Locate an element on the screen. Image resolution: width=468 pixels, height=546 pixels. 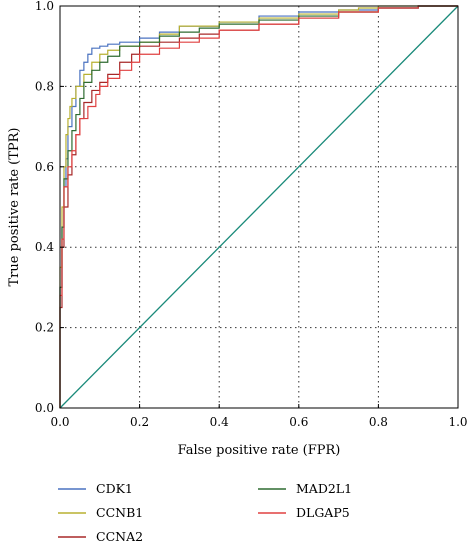
y-tick-label: 1.0 is located at coordinates (44, 6).